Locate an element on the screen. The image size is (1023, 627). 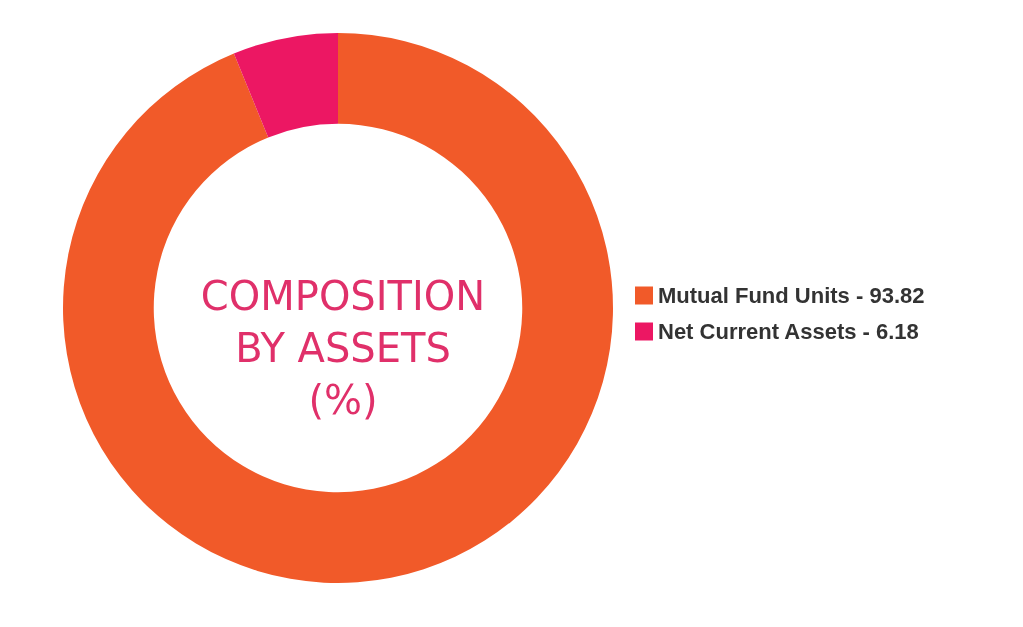
legend-label: Net Current Assets - 6.18 is located at coordinates (788, 331).